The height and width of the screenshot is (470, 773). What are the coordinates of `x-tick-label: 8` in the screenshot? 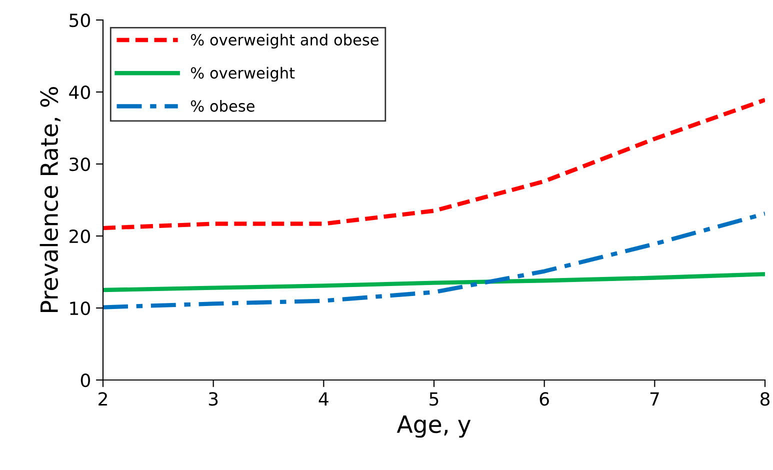 It's located at (765, 399).